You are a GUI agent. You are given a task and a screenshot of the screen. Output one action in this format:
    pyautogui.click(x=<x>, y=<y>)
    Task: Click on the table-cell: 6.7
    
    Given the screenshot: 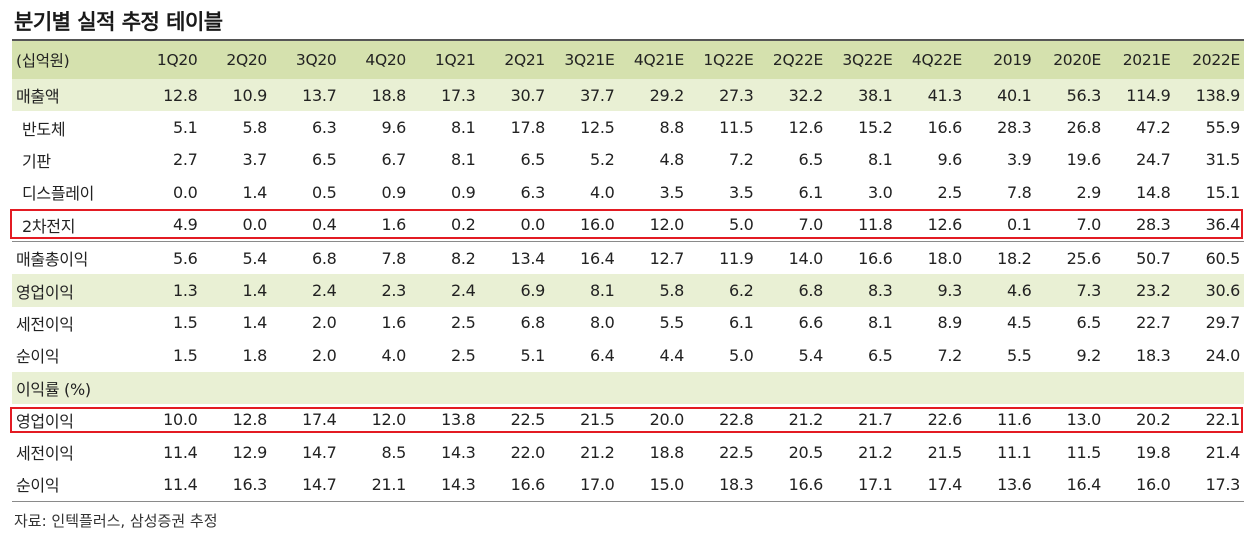 What is the action you would take?
    pyautogui.click(x=393, y=160)
    